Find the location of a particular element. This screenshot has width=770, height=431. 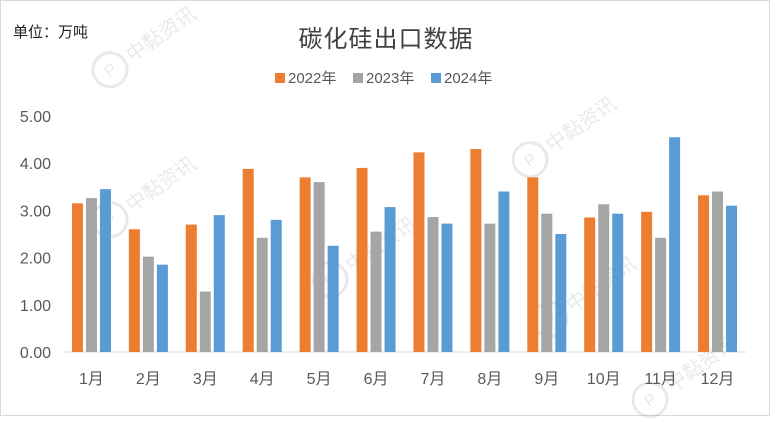

legend-label: 2024年 is located at coordinates (468, 78).